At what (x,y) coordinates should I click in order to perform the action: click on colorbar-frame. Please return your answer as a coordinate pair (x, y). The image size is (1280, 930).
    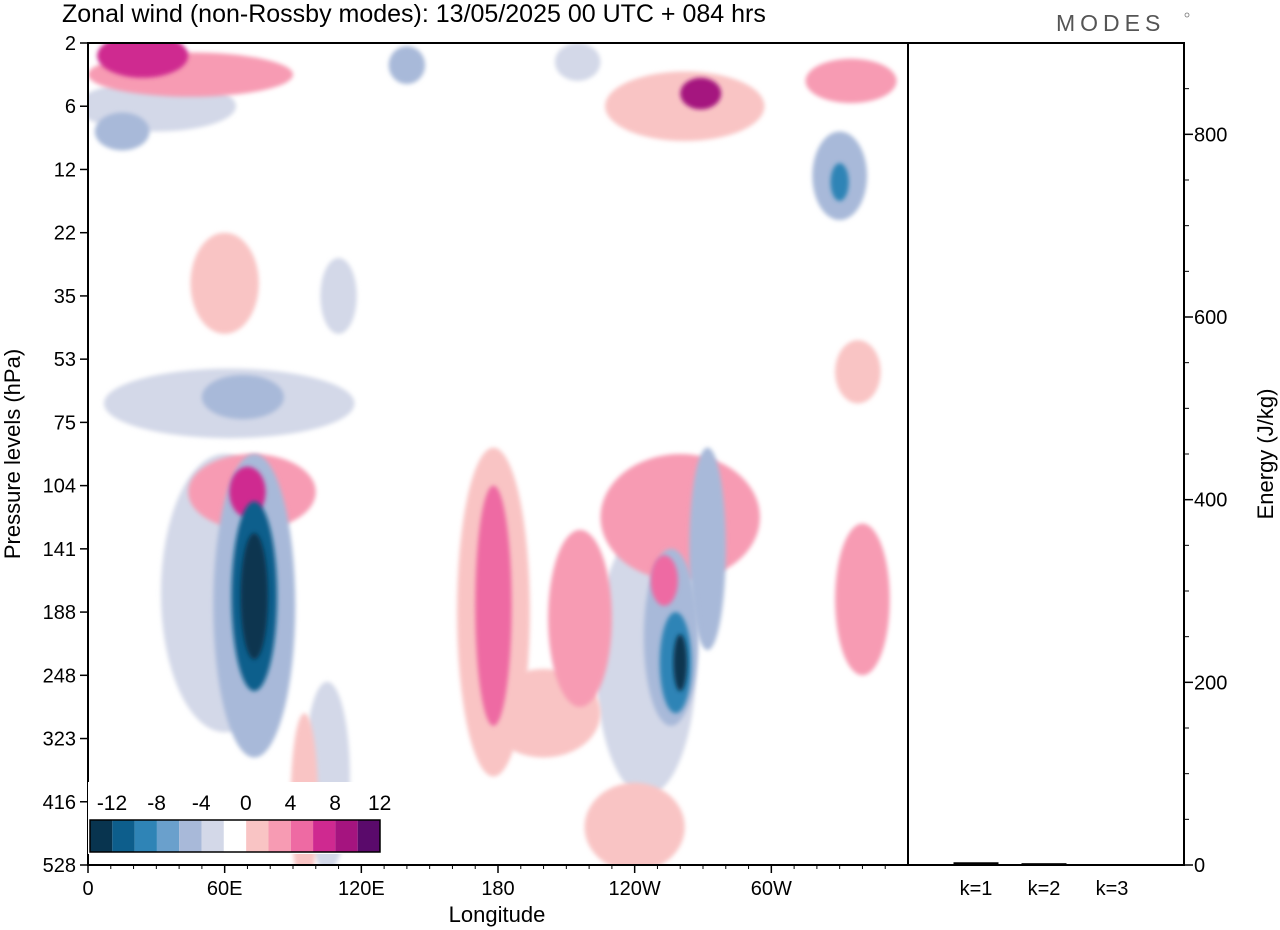
    Looking at the image, I should click on (235, 836).